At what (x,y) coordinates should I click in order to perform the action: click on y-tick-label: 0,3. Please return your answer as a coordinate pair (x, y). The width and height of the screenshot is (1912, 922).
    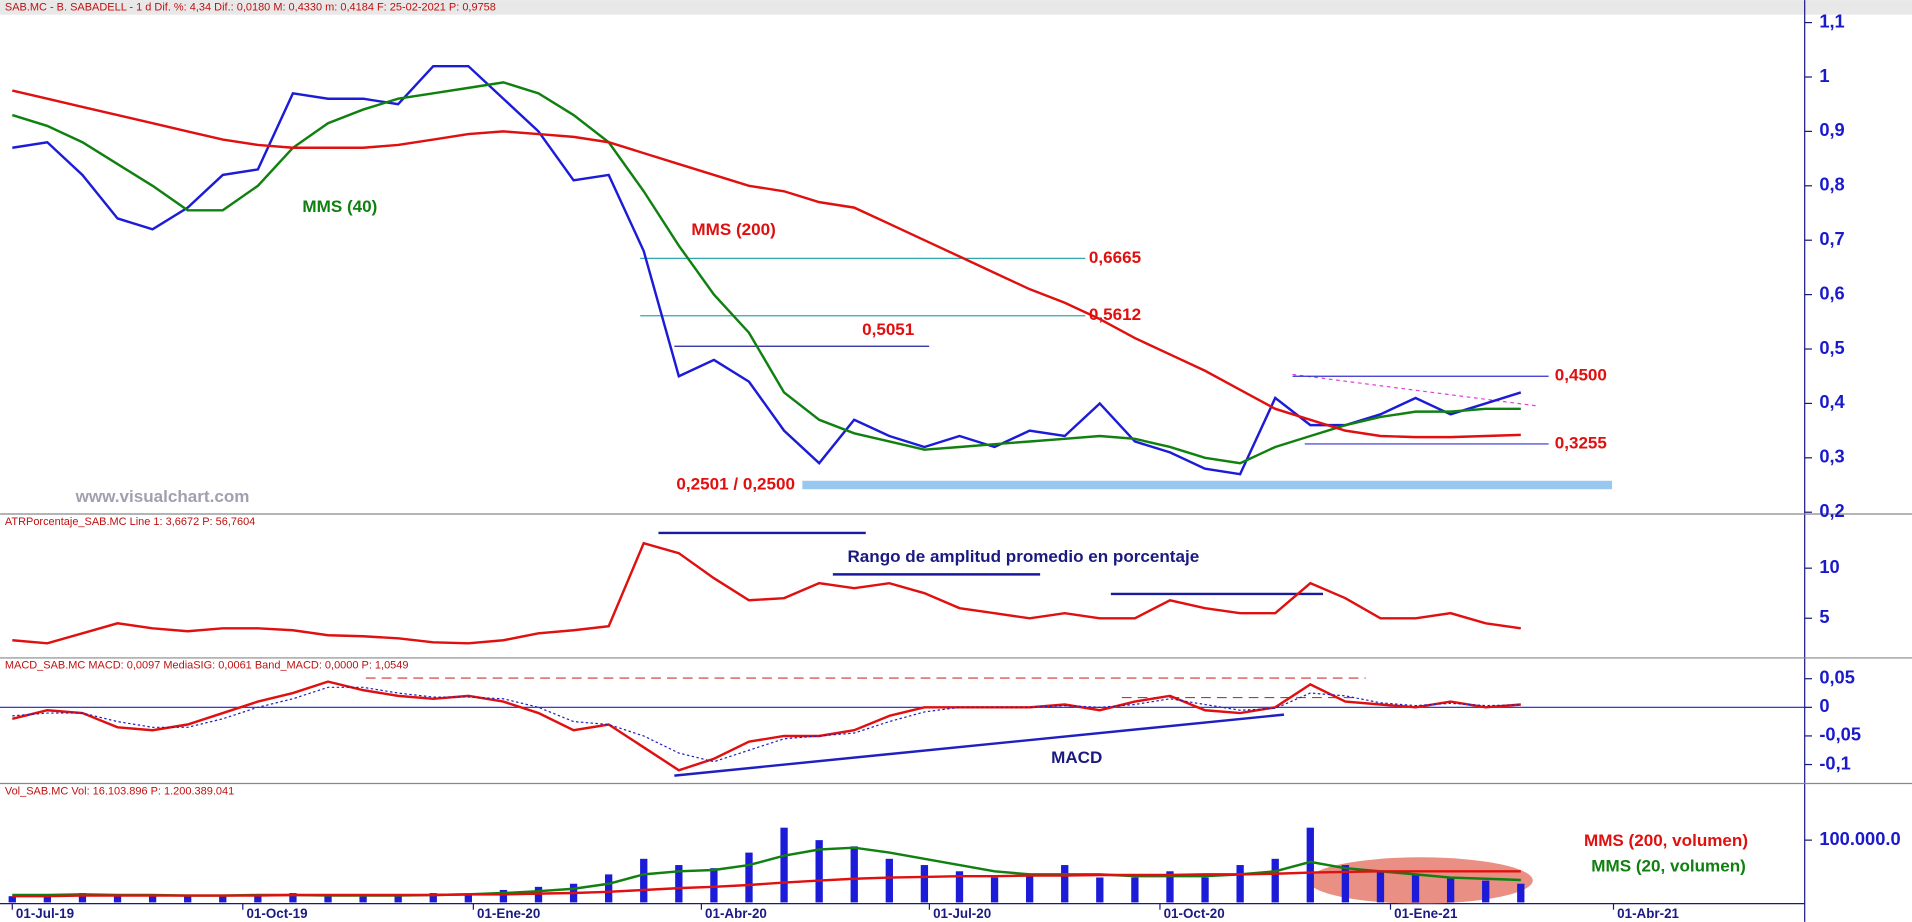
    Looking at the image, I should click on (1831, 456).